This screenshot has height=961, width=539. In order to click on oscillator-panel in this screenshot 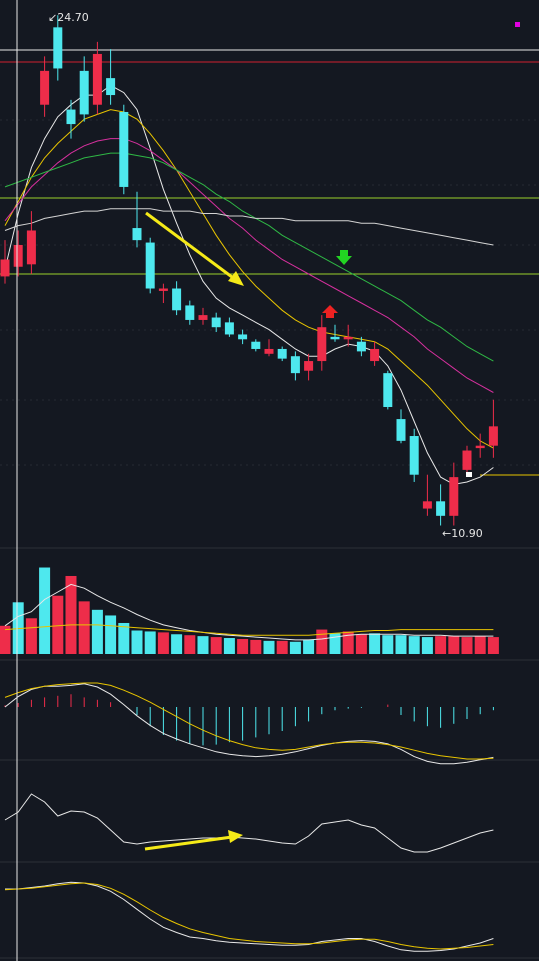, I will do `click(249, 823)`.